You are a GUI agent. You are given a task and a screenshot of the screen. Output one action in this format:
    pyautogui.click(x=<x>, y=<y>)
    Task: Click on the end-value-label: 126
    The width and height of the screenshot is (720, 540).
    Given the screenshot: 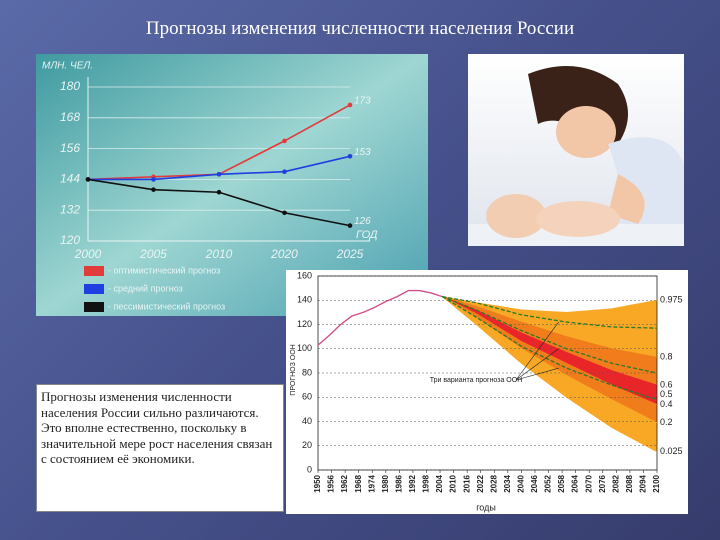 What is the action you would take?
    pyautogui.click(x=362, y=221)
    